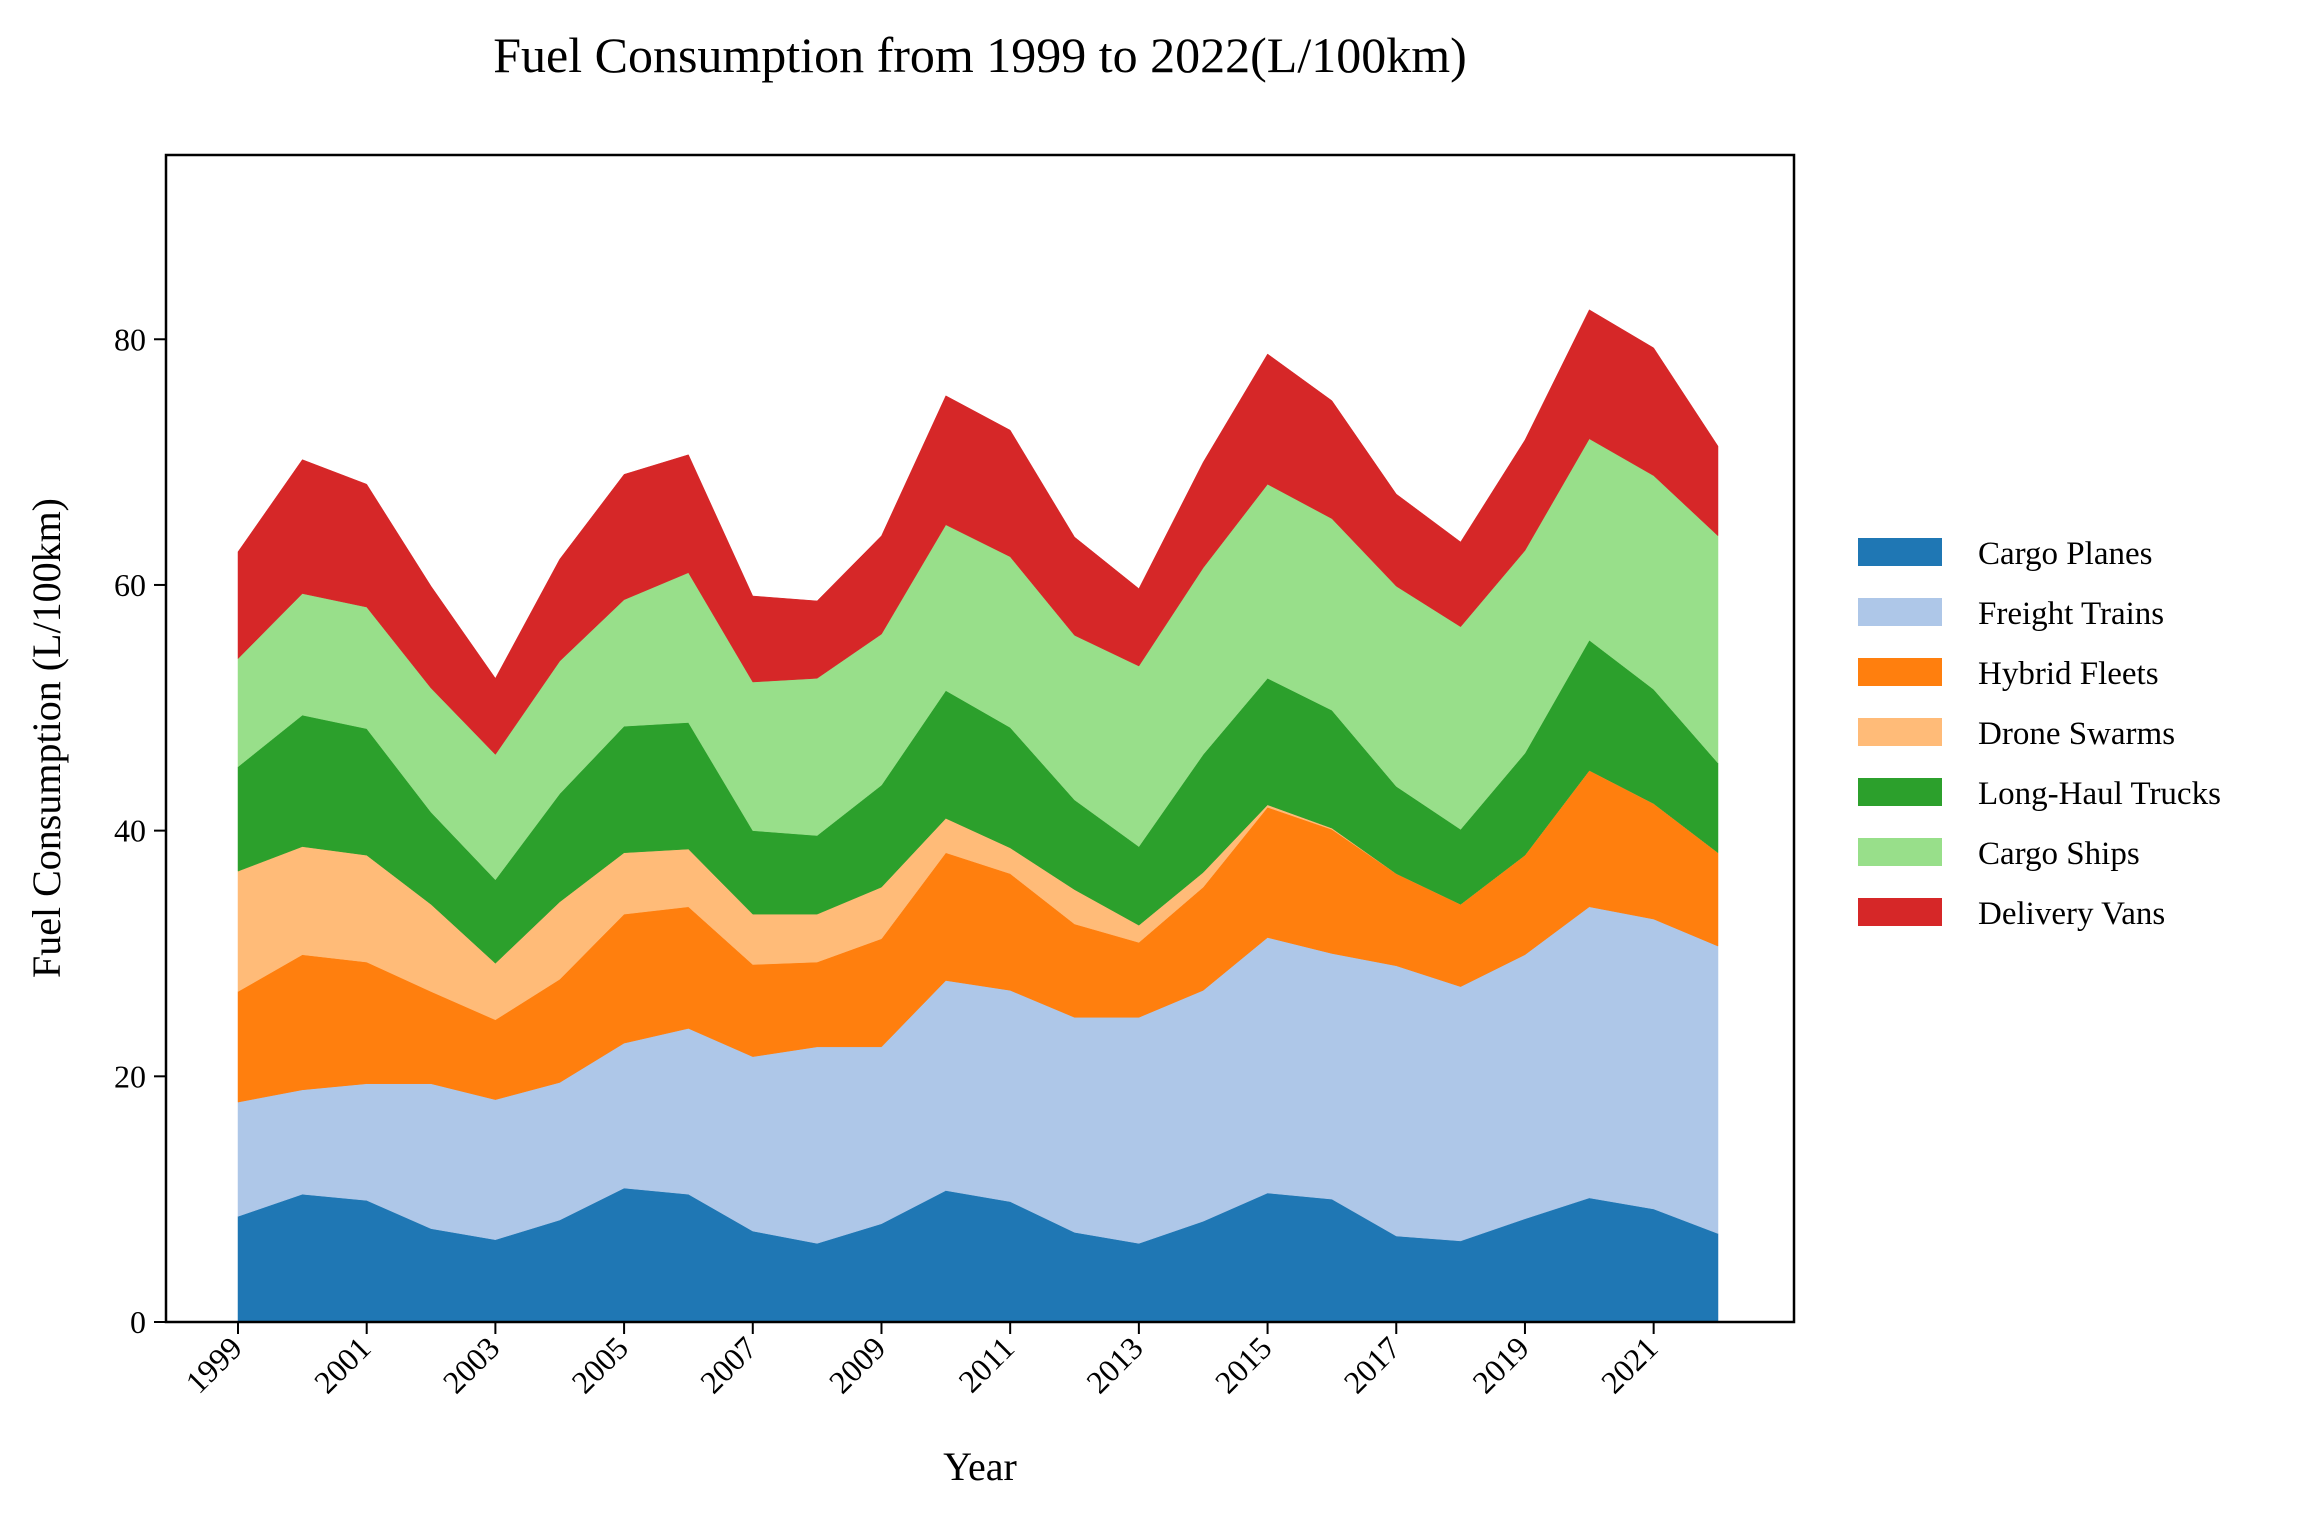 This screenshot has height=1521, width=2323. I want to click on y-axis-ticks: 0 20 40 60 80, so click(140, 830).